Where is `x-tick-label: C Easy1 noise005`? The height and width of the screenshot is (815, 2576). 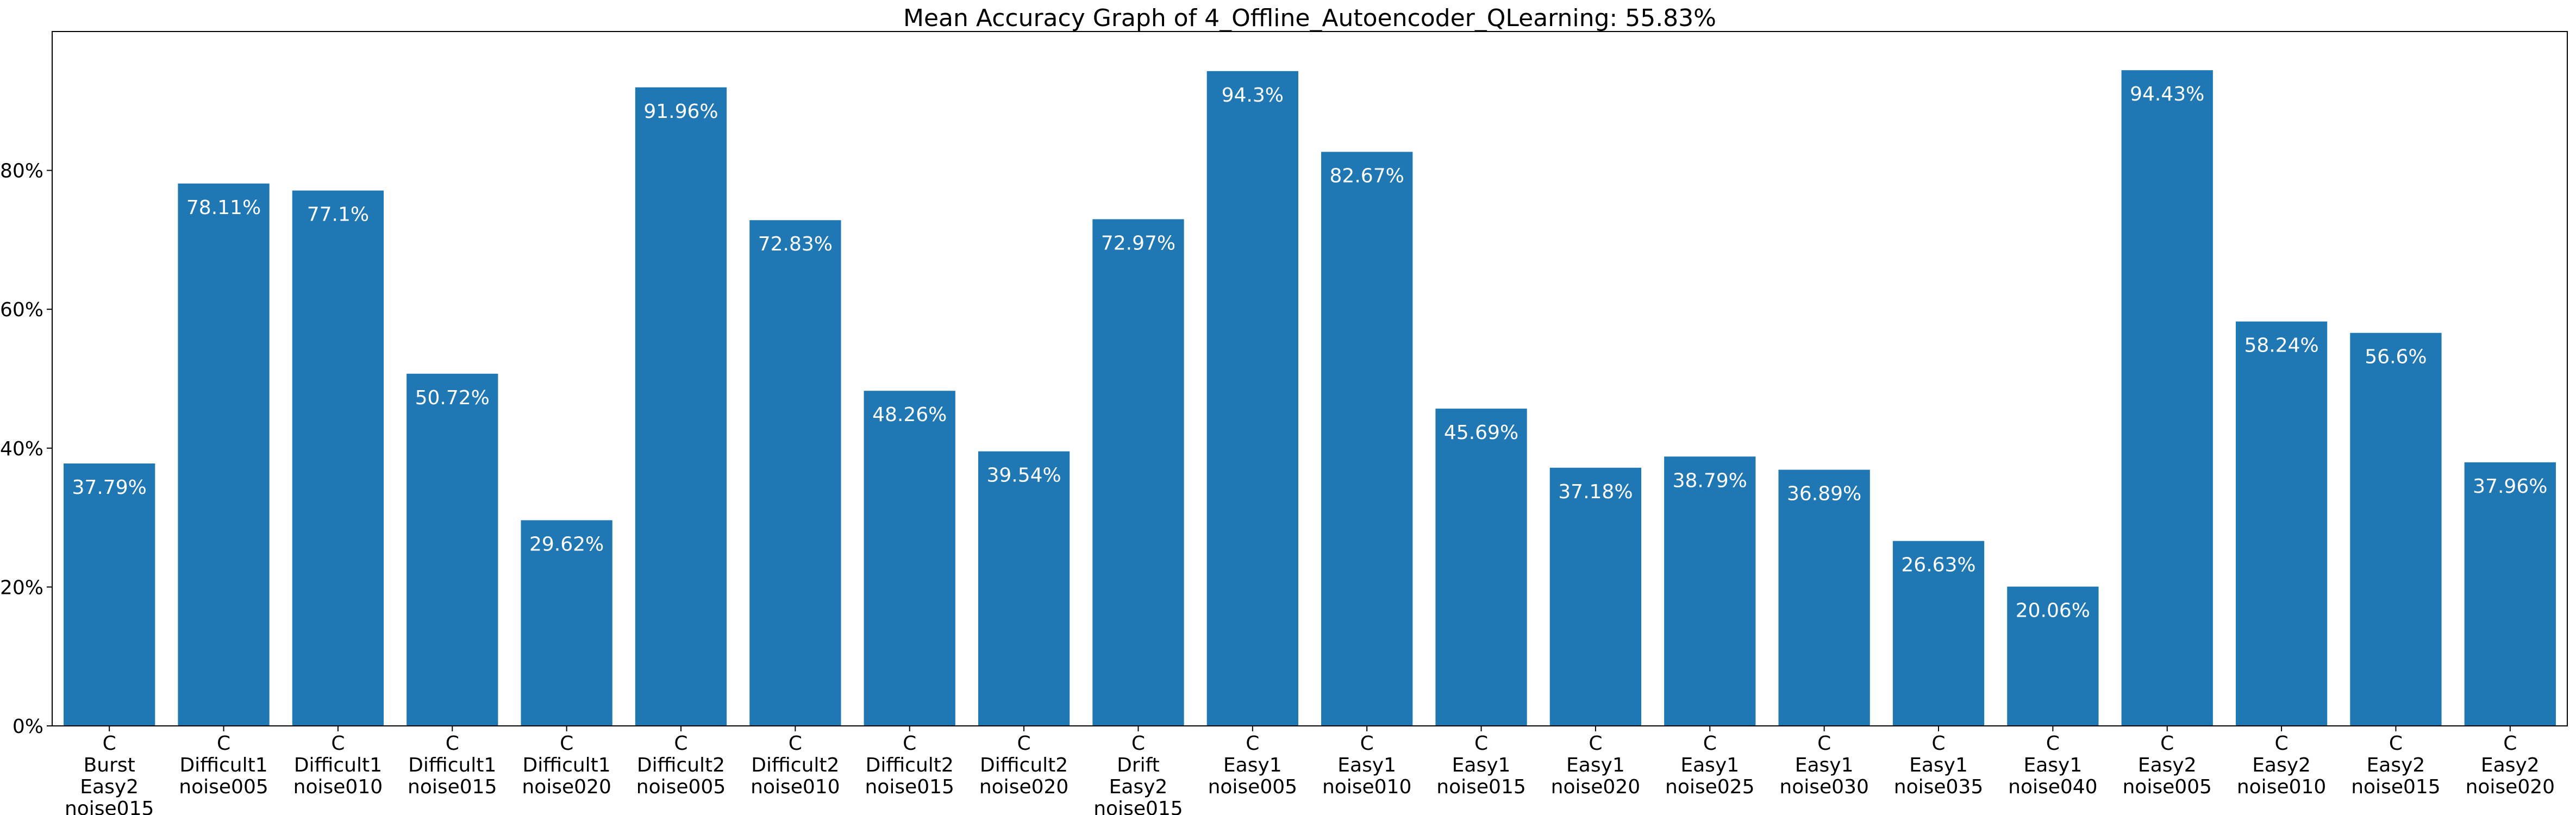
x-tick-label: C Easy1 noise005 is located at coordinates (1252, 765).